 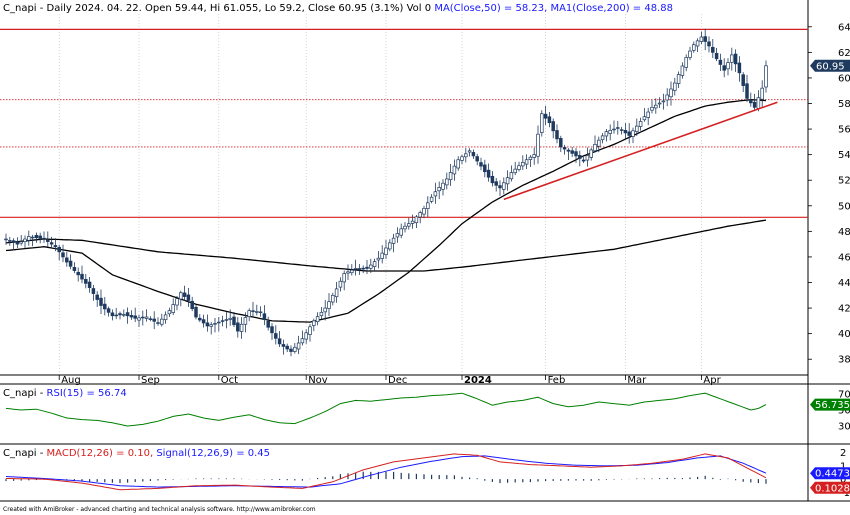 I want to click on price-axis-label: 58, so click(x=844, y=104).